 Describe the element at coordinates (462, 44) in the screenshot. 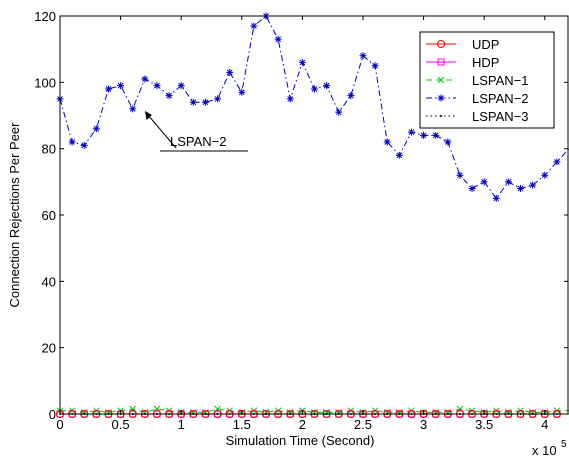

I see `legend-item-udp: UDP` at that location.